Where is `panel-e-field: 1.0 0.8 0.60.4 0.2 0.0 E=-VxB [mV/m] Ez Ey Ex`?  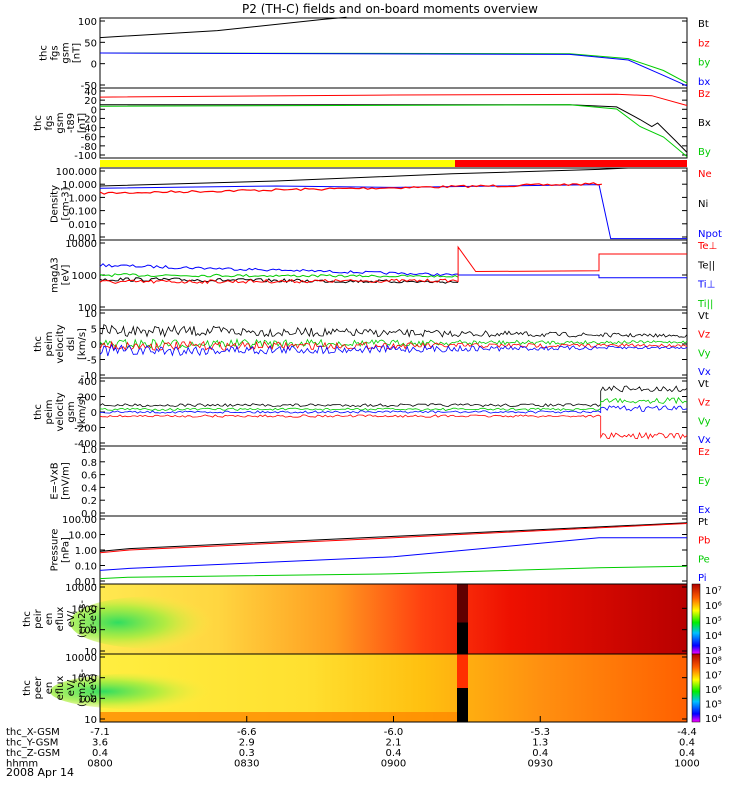 panel-e-field: 1.0 0.8 0.60.4 0.2 0.0 E=-VxB [mV/m] Ez Ey Ex is located at coordinates (380, 482).